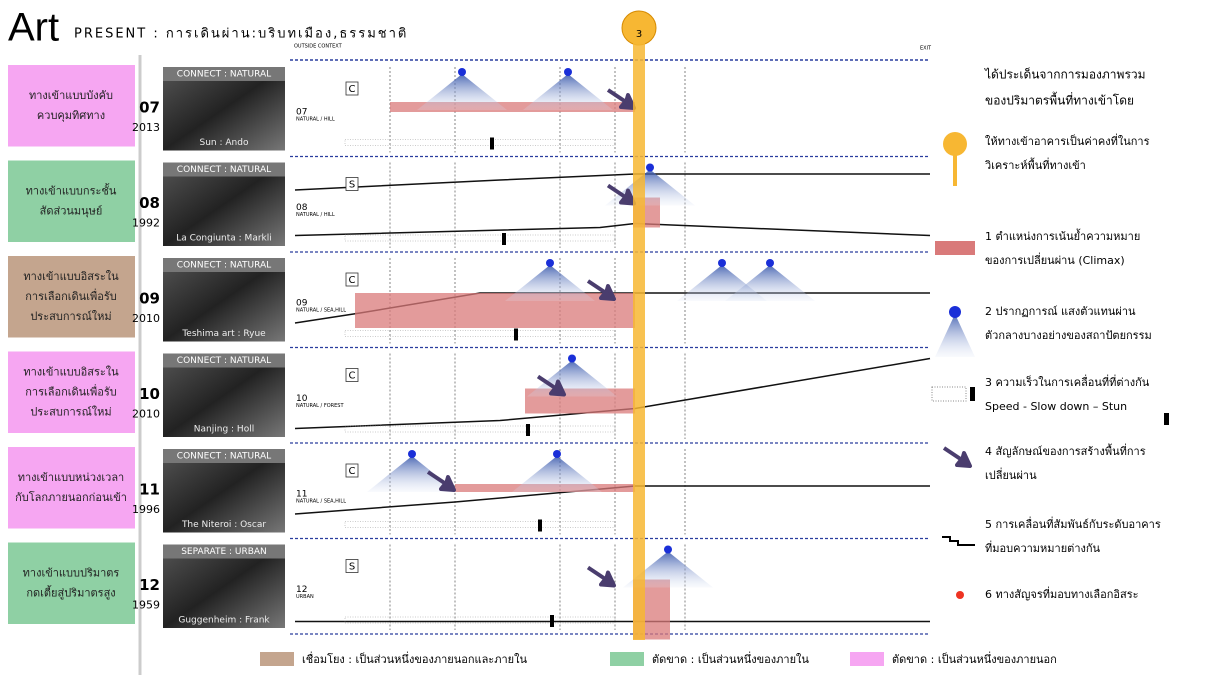  Describe the element at coordinates (223, 334) in the screenshot. I see `photo-caption: Teshima art : Ryue` at that location.